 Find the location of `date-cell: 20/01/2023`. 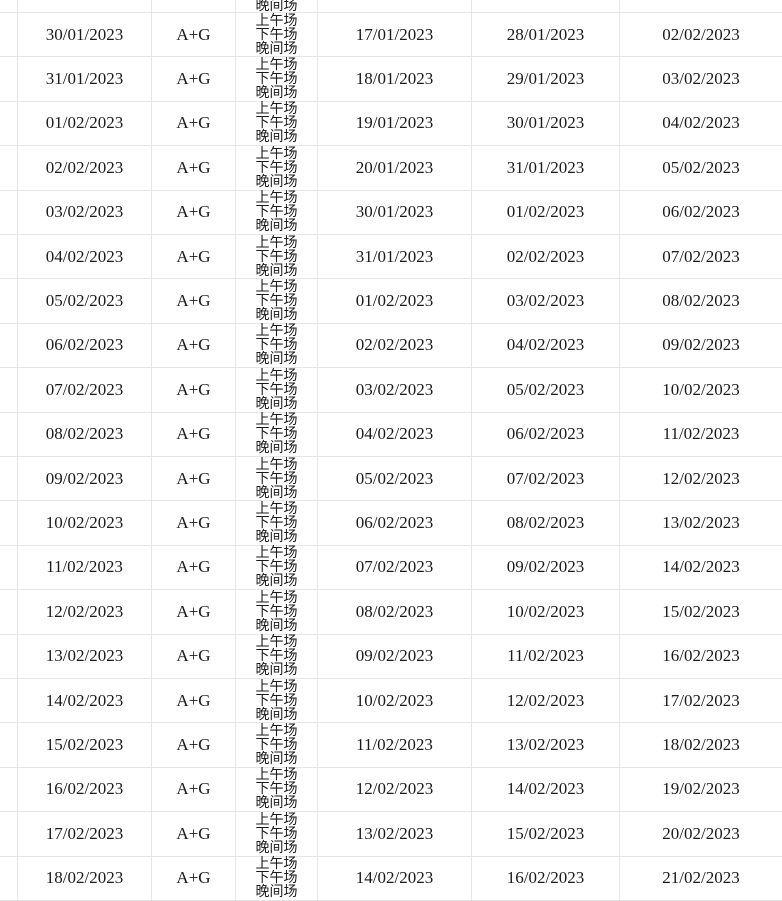

date-cell: 20/01/2023 is located at coordinates (394, 168).